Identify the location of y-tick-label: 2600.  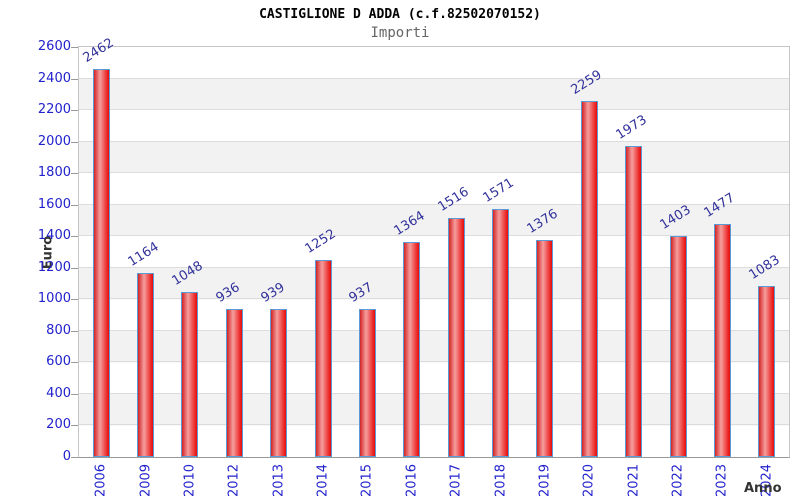
(54, 46).